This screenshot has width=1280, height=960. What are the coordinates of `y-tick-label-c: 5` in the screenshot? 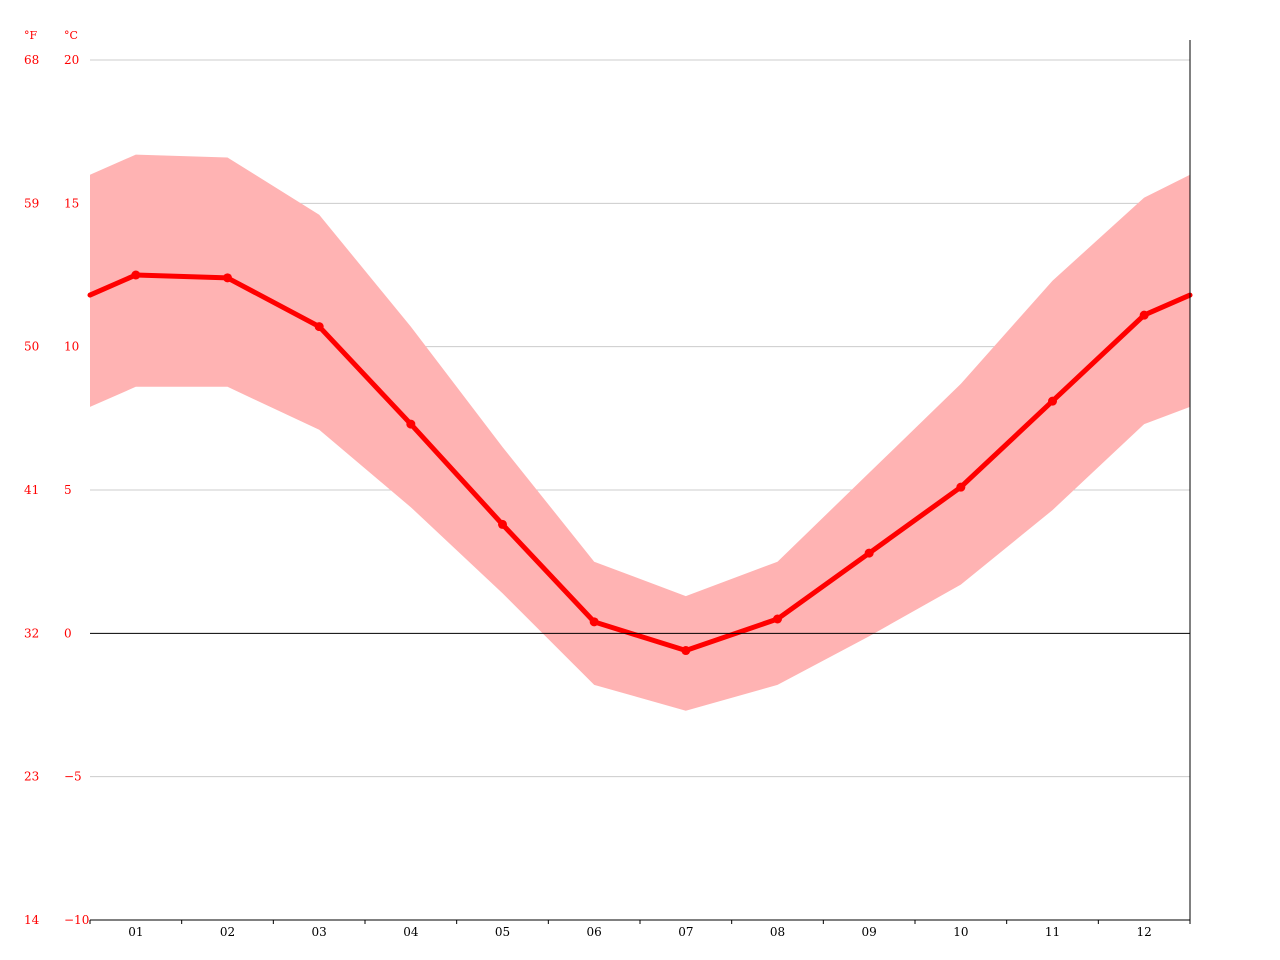 It's located at (68, 490).